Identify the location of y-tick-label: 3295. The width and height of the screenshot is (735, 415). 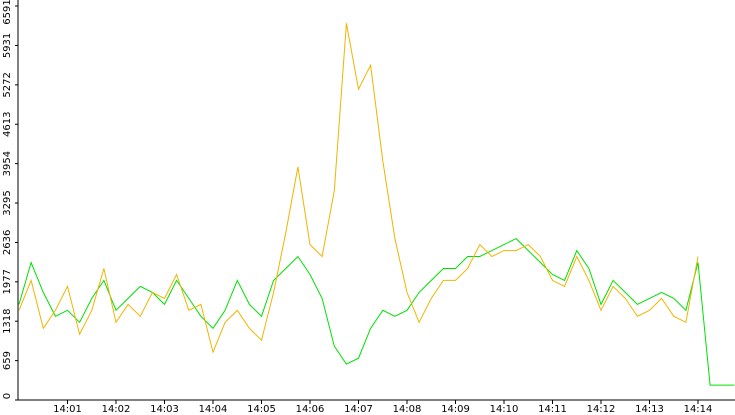
(7, 202).